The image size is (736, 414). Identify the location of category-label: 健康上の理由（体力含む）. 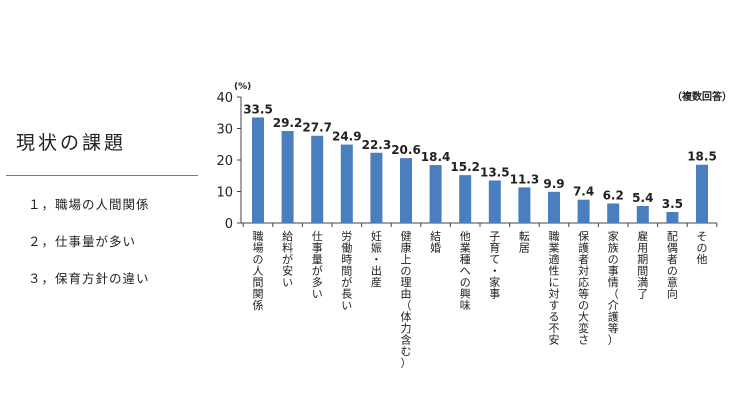
(406, 300).